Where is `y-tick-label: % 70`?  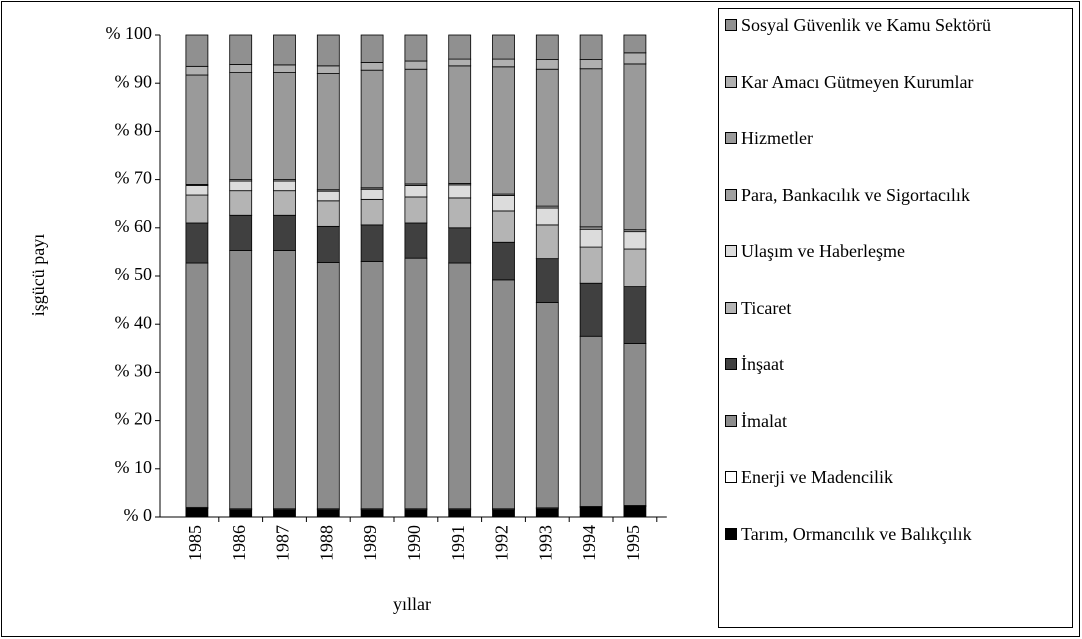
y-tick-label: % 70 is located at coordinates (134, 178).